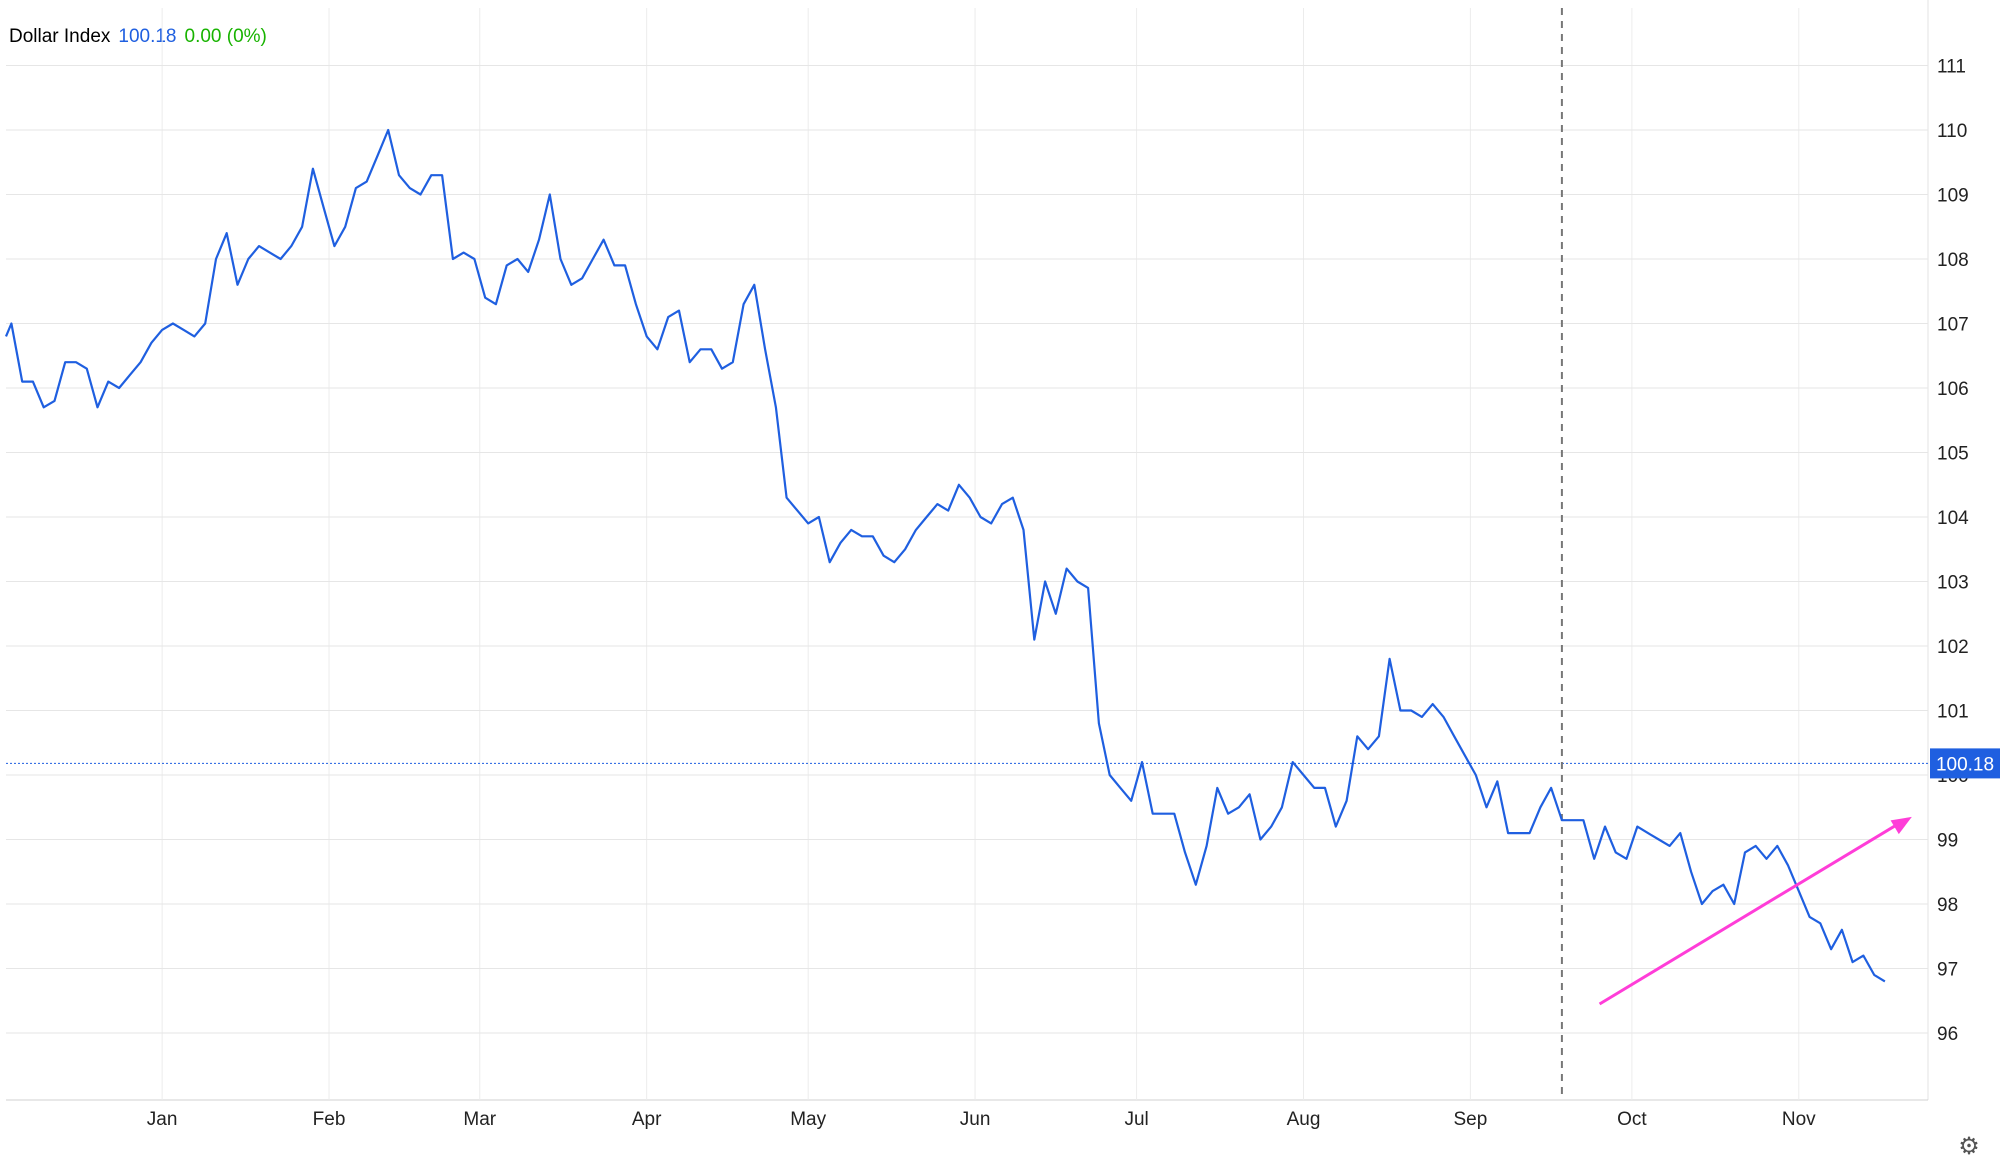  I want to click on x-tick-label: Oct, so click(1632, 1119).